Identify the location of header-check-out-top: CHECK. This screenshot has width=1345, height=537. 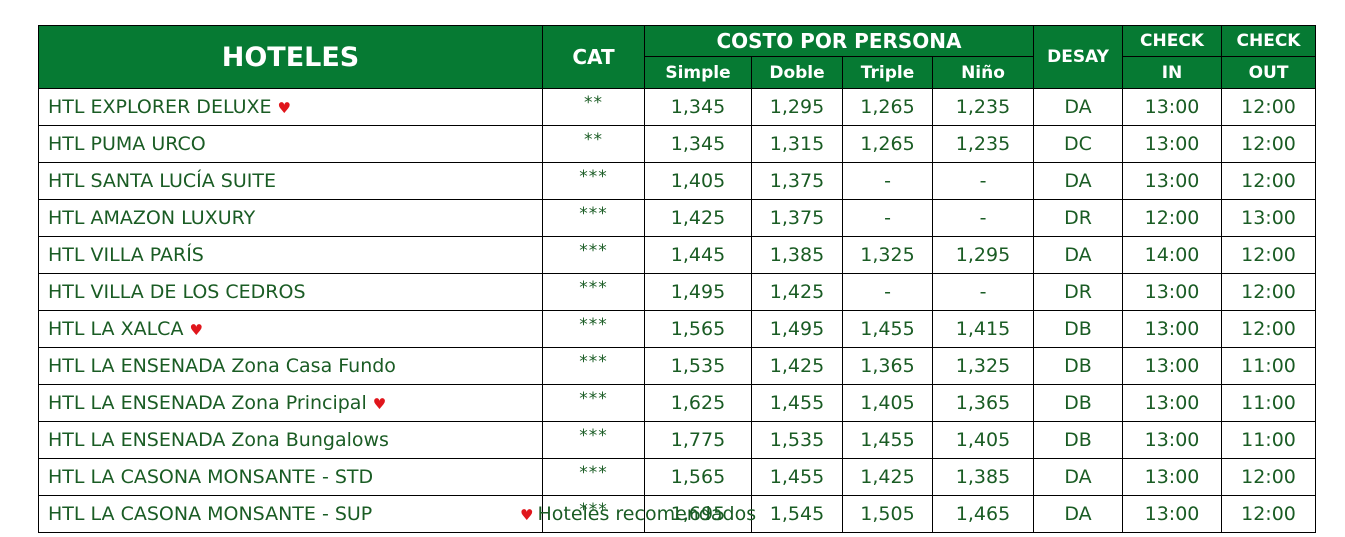
(1268, 41).